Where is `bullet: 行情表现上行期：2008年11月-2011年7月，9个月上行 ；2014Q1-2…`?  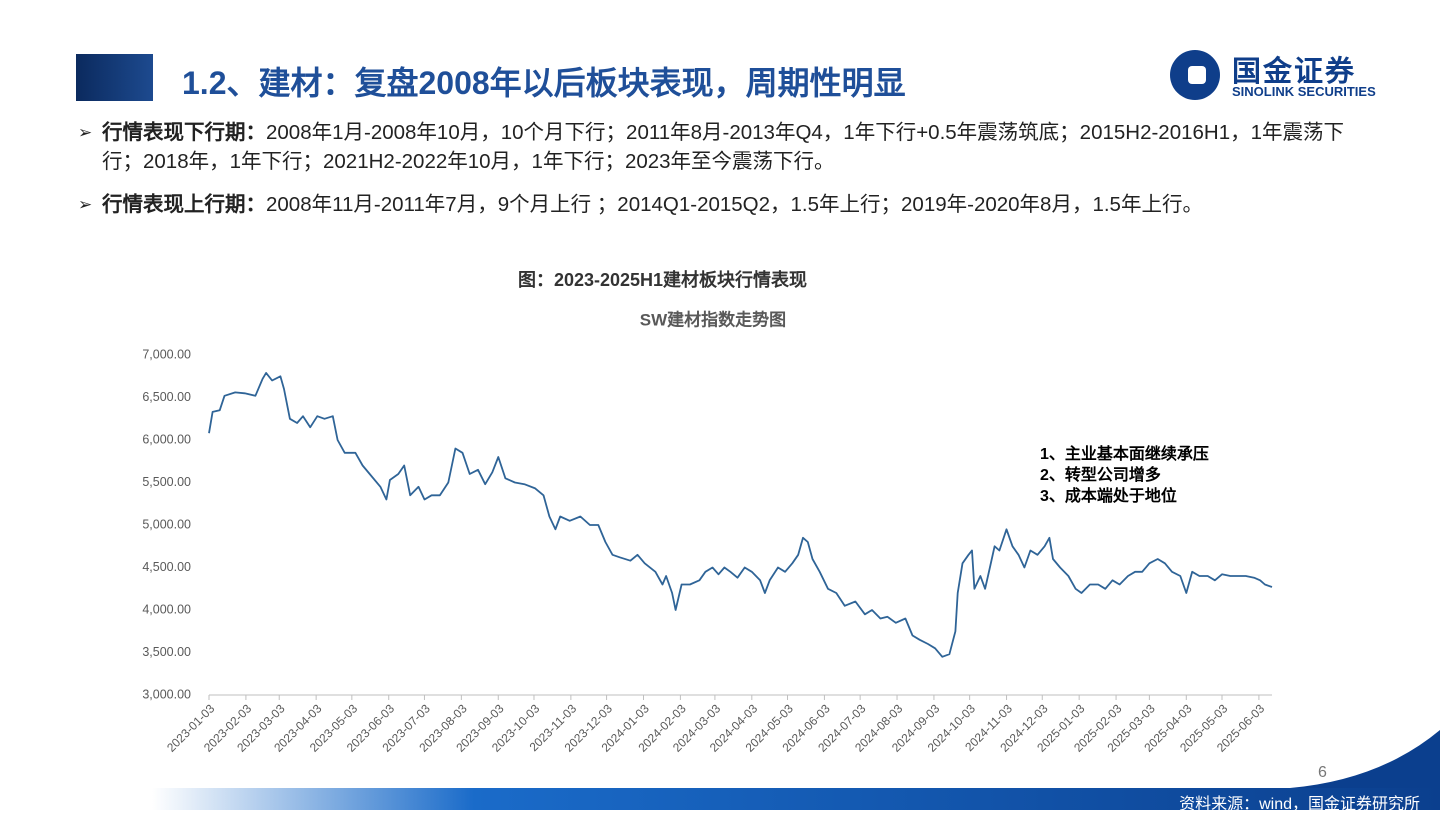
bullet: 行情表现上行期：2008年11月-2011年7月，9个月上行 ；2014Q1-2… is located at coordinates (720, 204).